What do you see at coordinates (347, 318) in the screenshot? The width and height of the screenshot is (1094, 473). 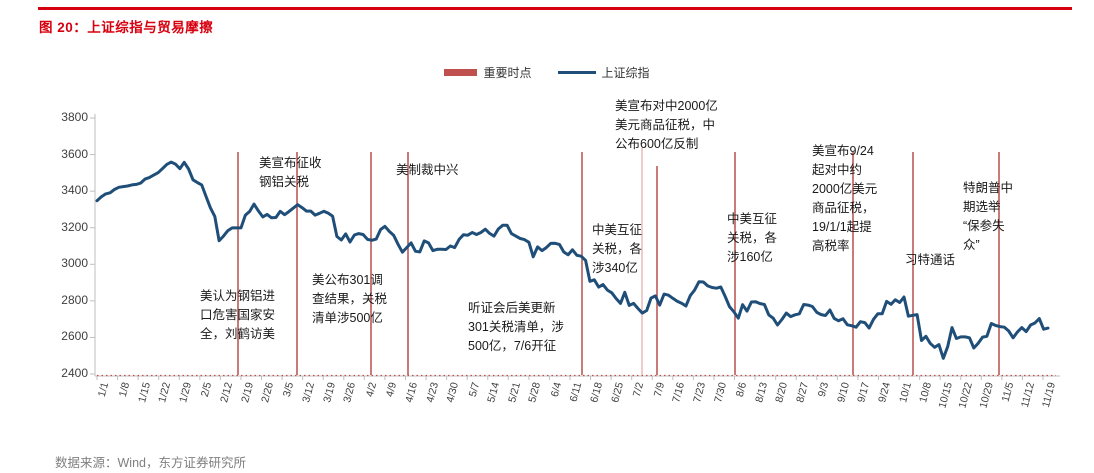 I see `event-annotation-line: 清单涉500亿` at bounding box center [347, 318].